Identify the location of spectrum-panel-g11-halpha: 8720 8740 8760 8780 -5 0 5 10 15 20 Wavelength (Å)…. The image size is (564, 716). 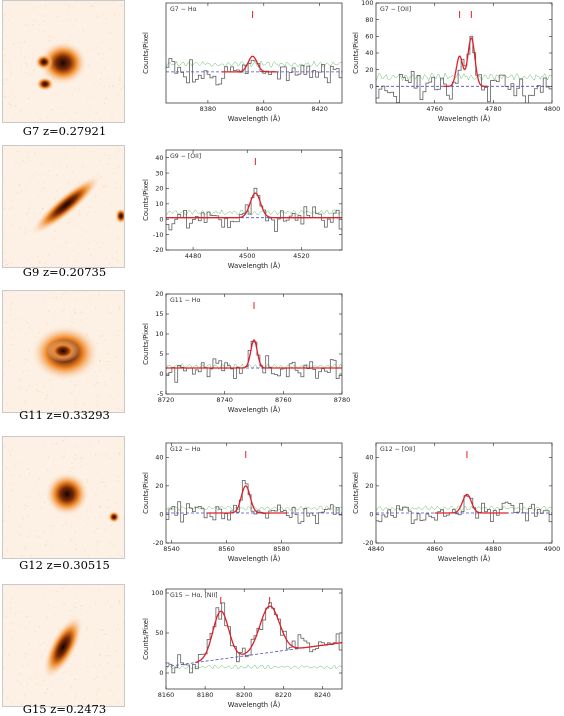
(245, 352).